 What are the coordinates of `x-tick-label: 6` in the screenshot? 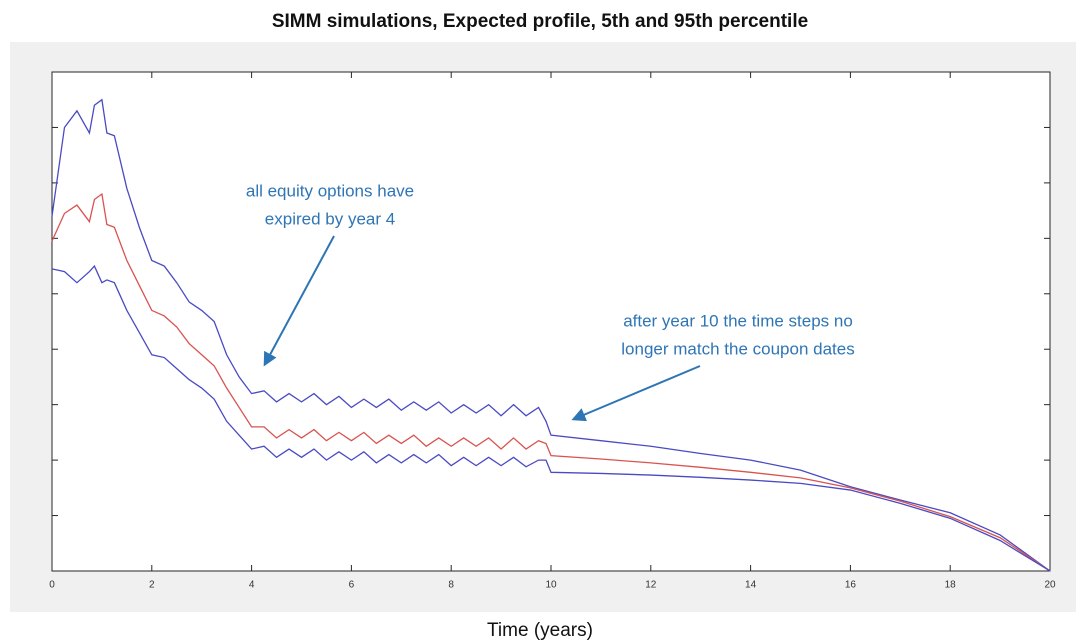 It's located at (352, 585).